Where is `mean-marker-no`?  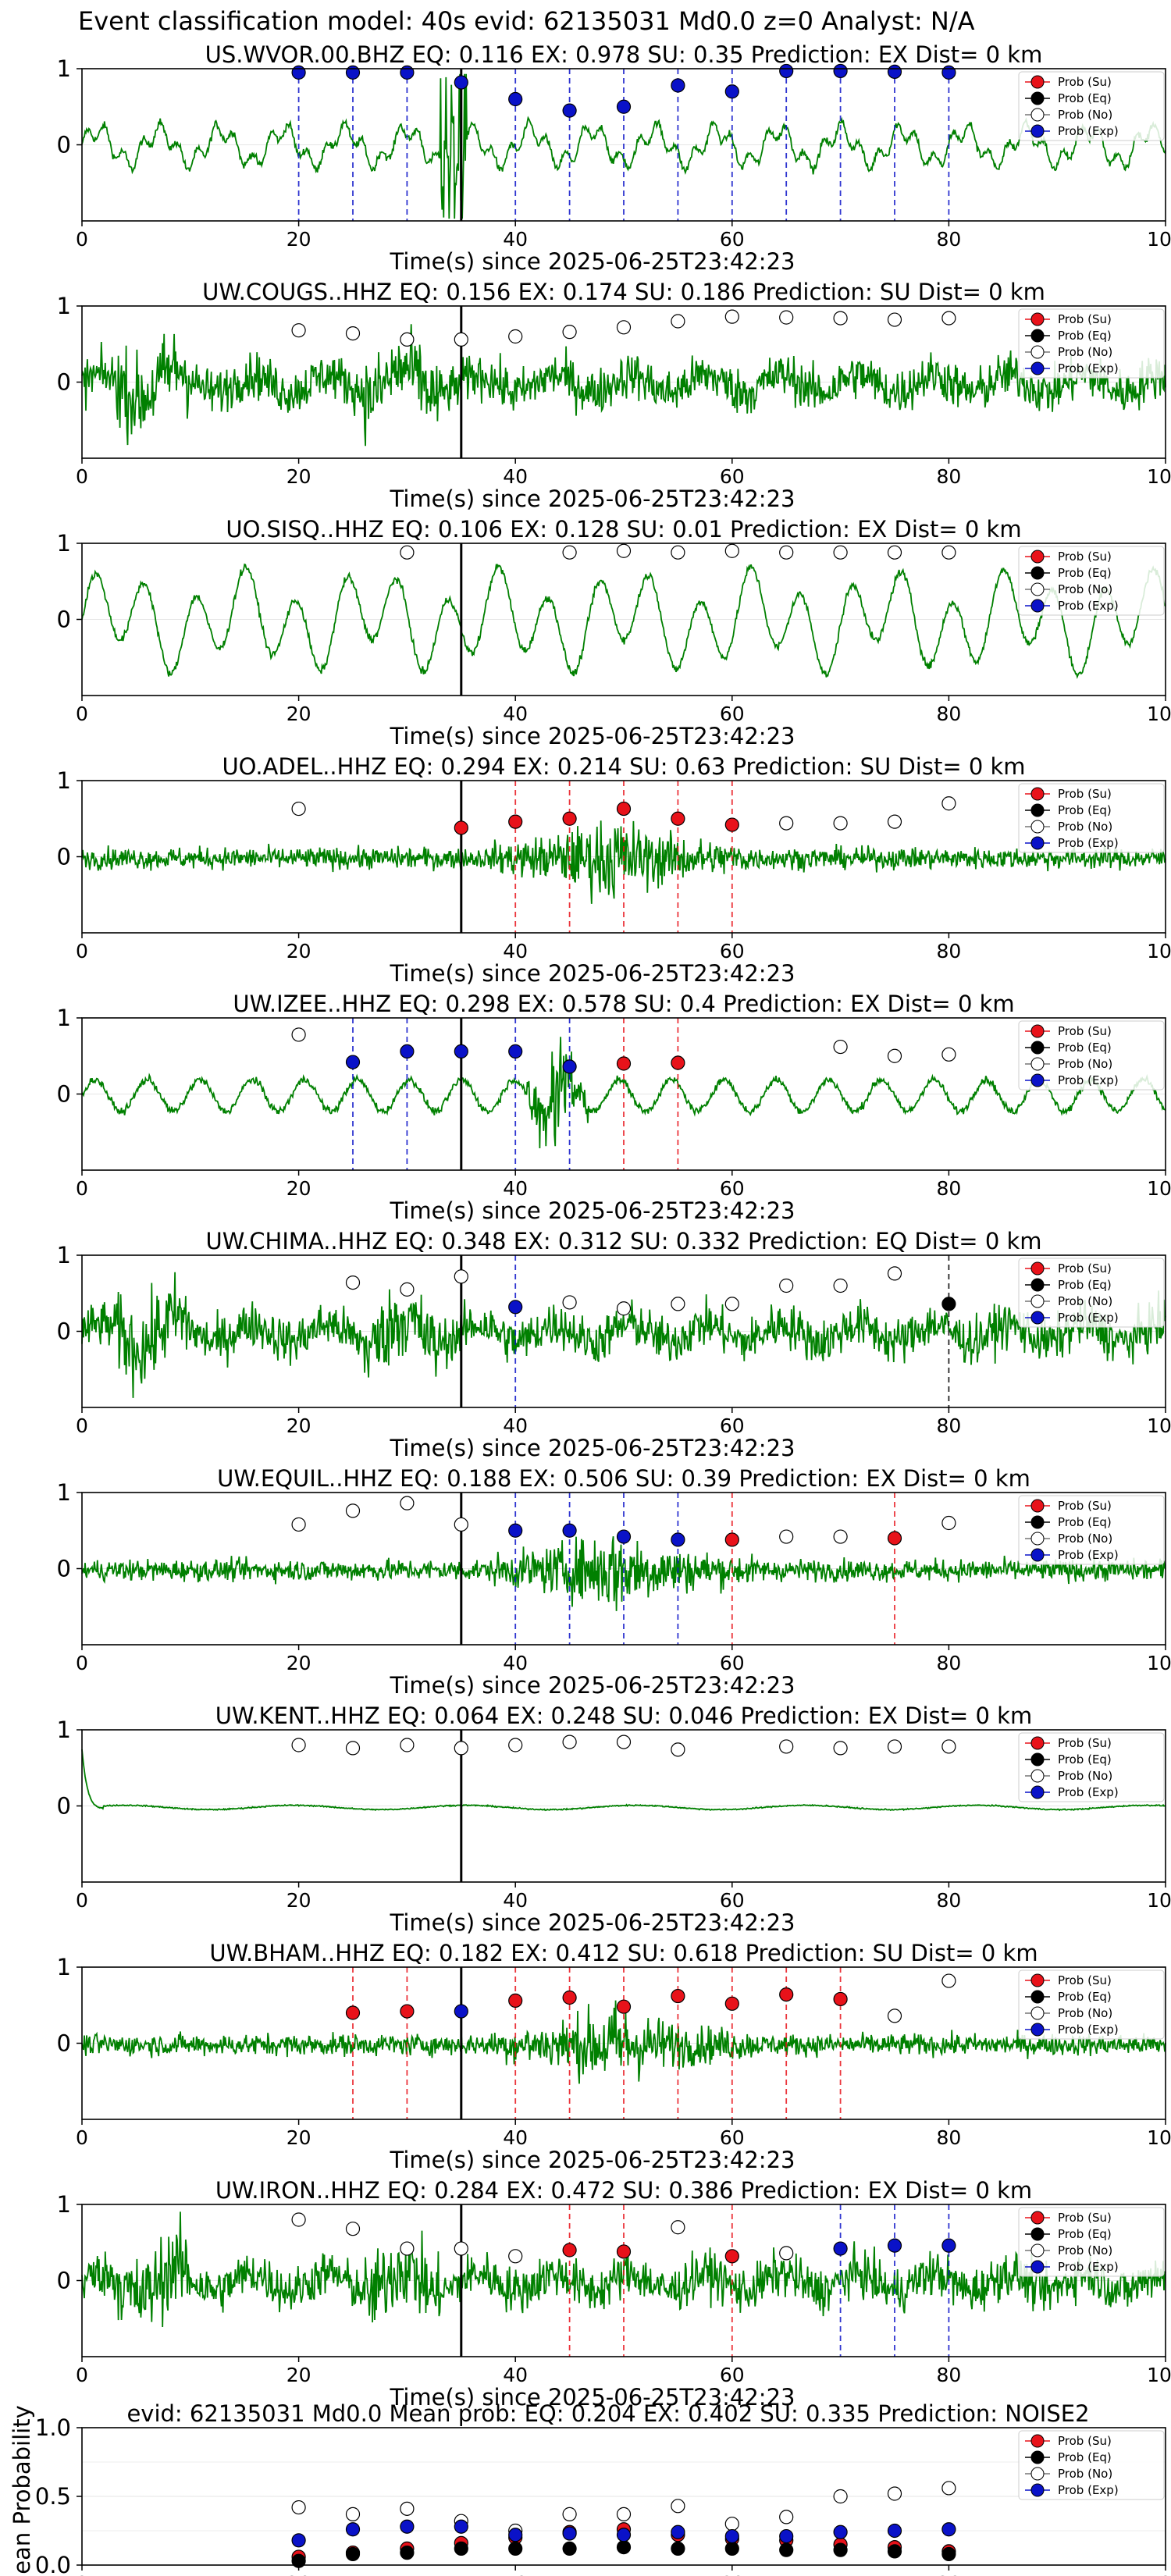 mean-marker-no is located at coordinates (353, 2514).